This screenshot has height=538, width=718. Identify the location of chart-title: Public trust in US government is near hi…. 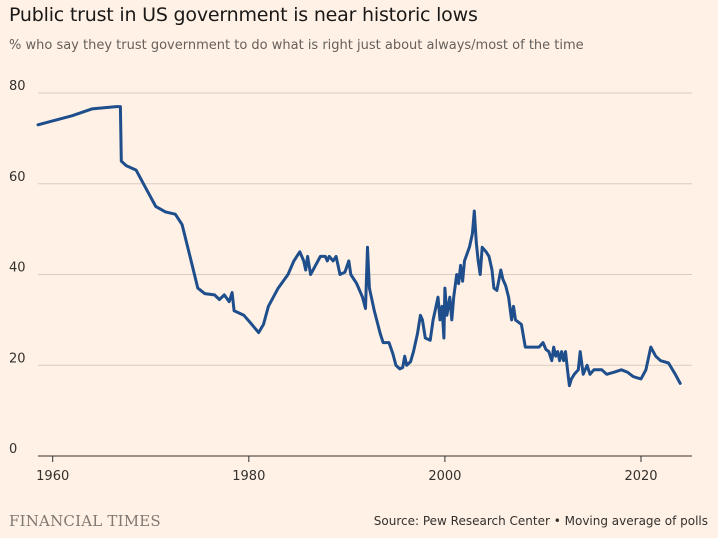
(243, 15).